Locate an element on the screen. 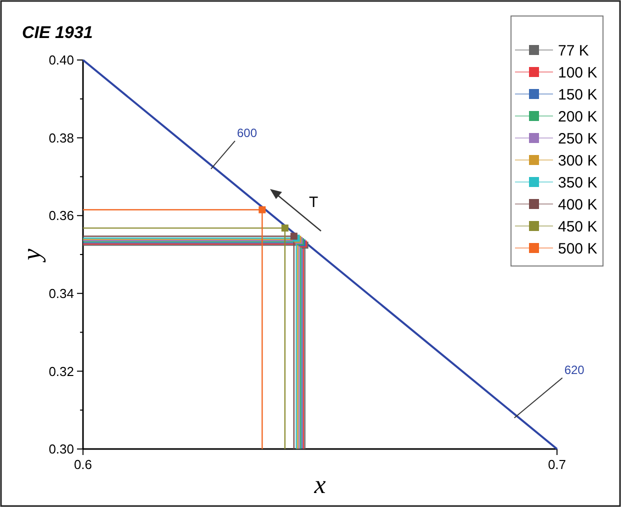 The width and height of the screenshot is (621, 507). legend-label: 250 K is located at coordinates (578, 139).